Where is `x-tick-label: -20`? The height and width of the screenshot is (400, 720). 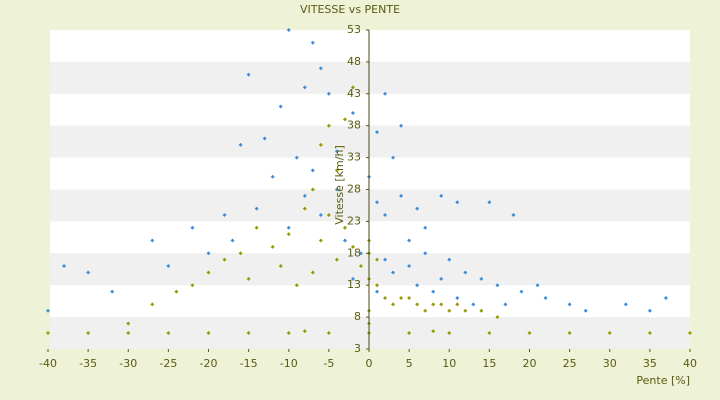
x-tick-label: -20 is located at coordinates (209, 363).